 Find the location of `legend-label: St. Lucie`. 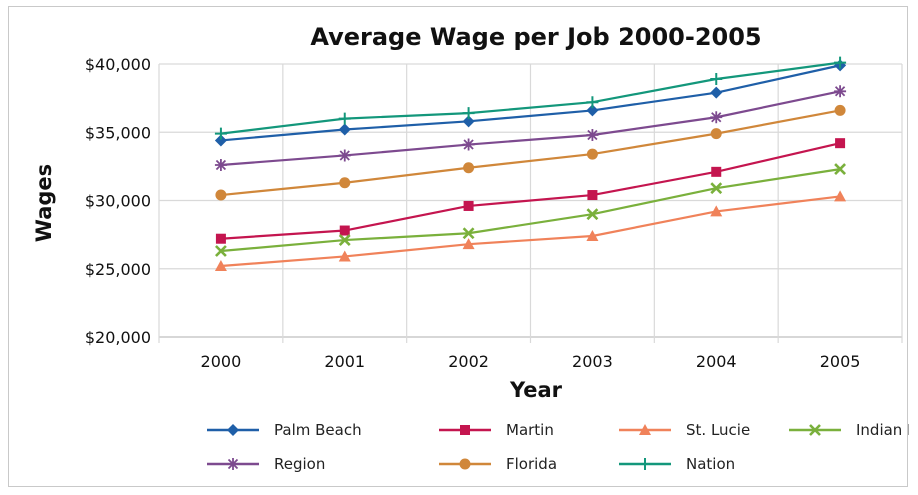

legend-label: St. Lucie is located at coordinates (718, 430).